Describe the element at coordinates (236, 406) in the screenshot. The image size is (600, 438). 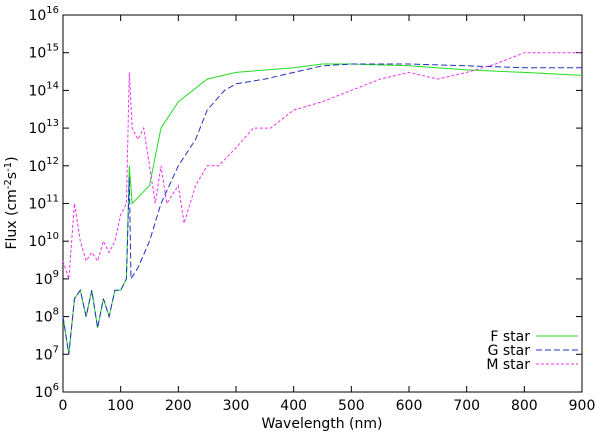
I see `x-tick-label: 300` at that location.